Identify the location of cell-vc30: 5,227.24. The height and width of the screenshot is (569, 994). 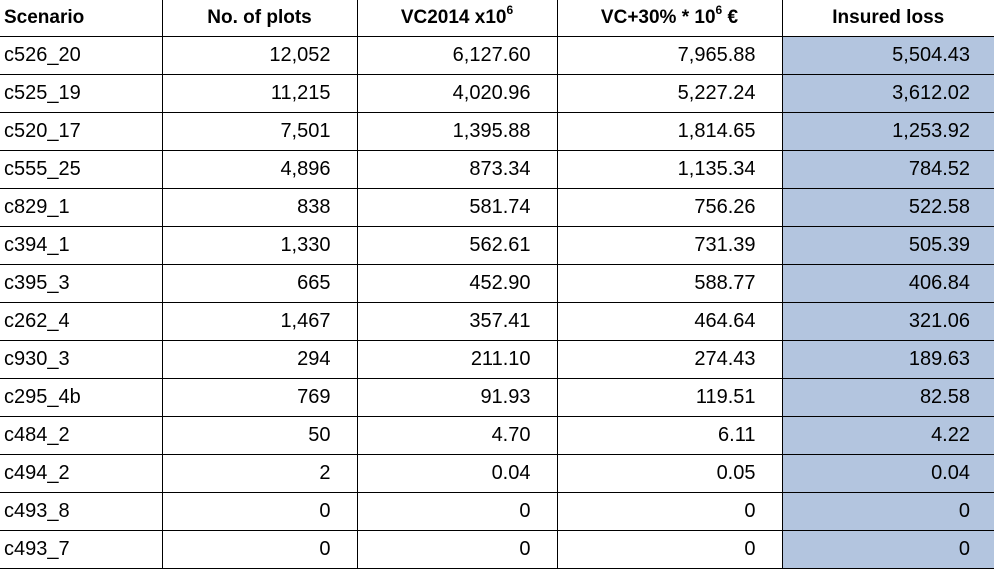
(670, 93).